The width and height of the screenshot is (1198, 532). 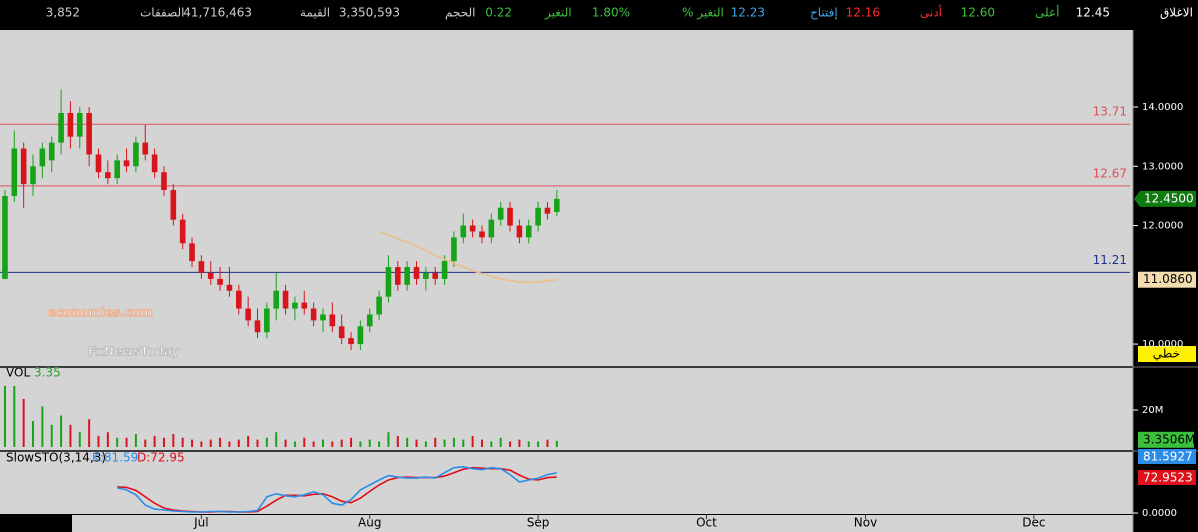 What do you see at coordinates (467, 257) in the screenshot?
I see `ma-line` at bounding box center [467, 257].